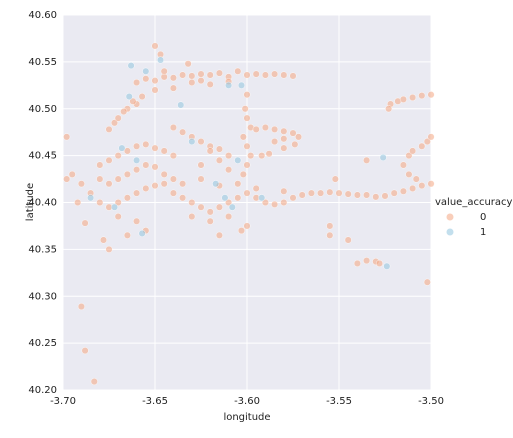 The image size is (513, 438). Describe the element at coordinates (431, 401) in the screenshot. I see `x-tick-label: -3.50` at that location.